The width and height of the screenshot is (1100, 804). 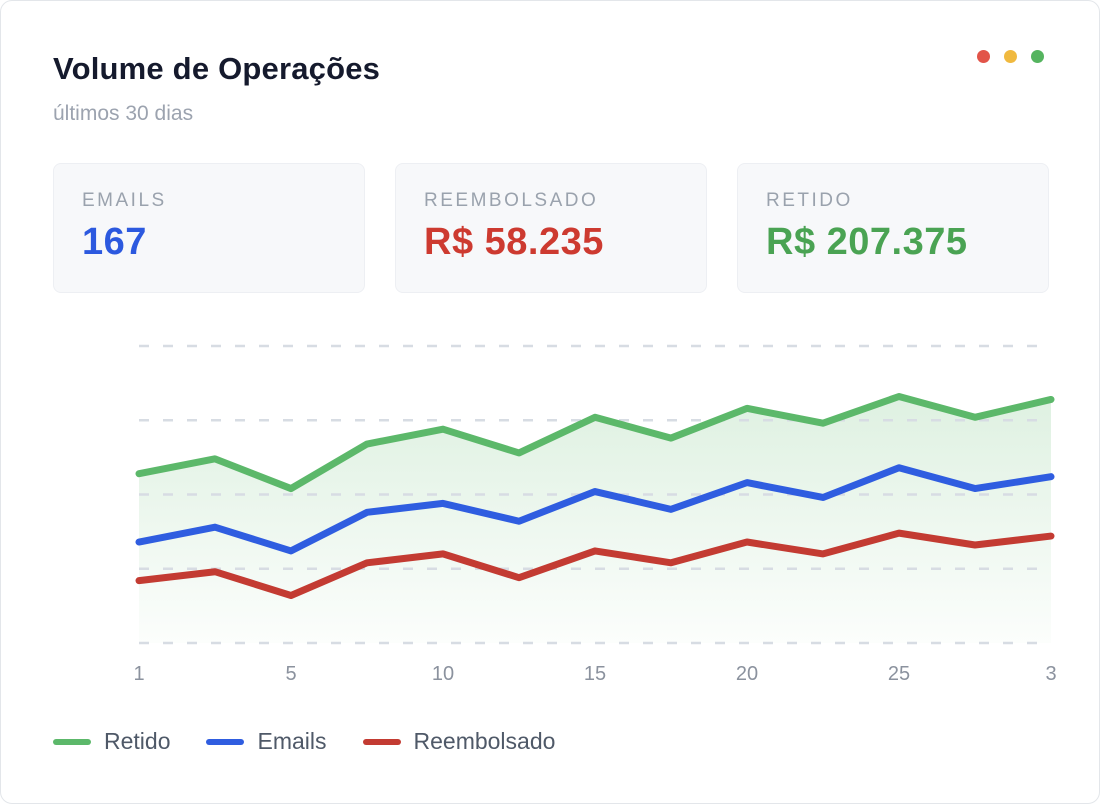 What do you see at coordinates (217, 68) in the screenshot?
I see `page-title: Volume de Operações` at bounding box center [217, 68].